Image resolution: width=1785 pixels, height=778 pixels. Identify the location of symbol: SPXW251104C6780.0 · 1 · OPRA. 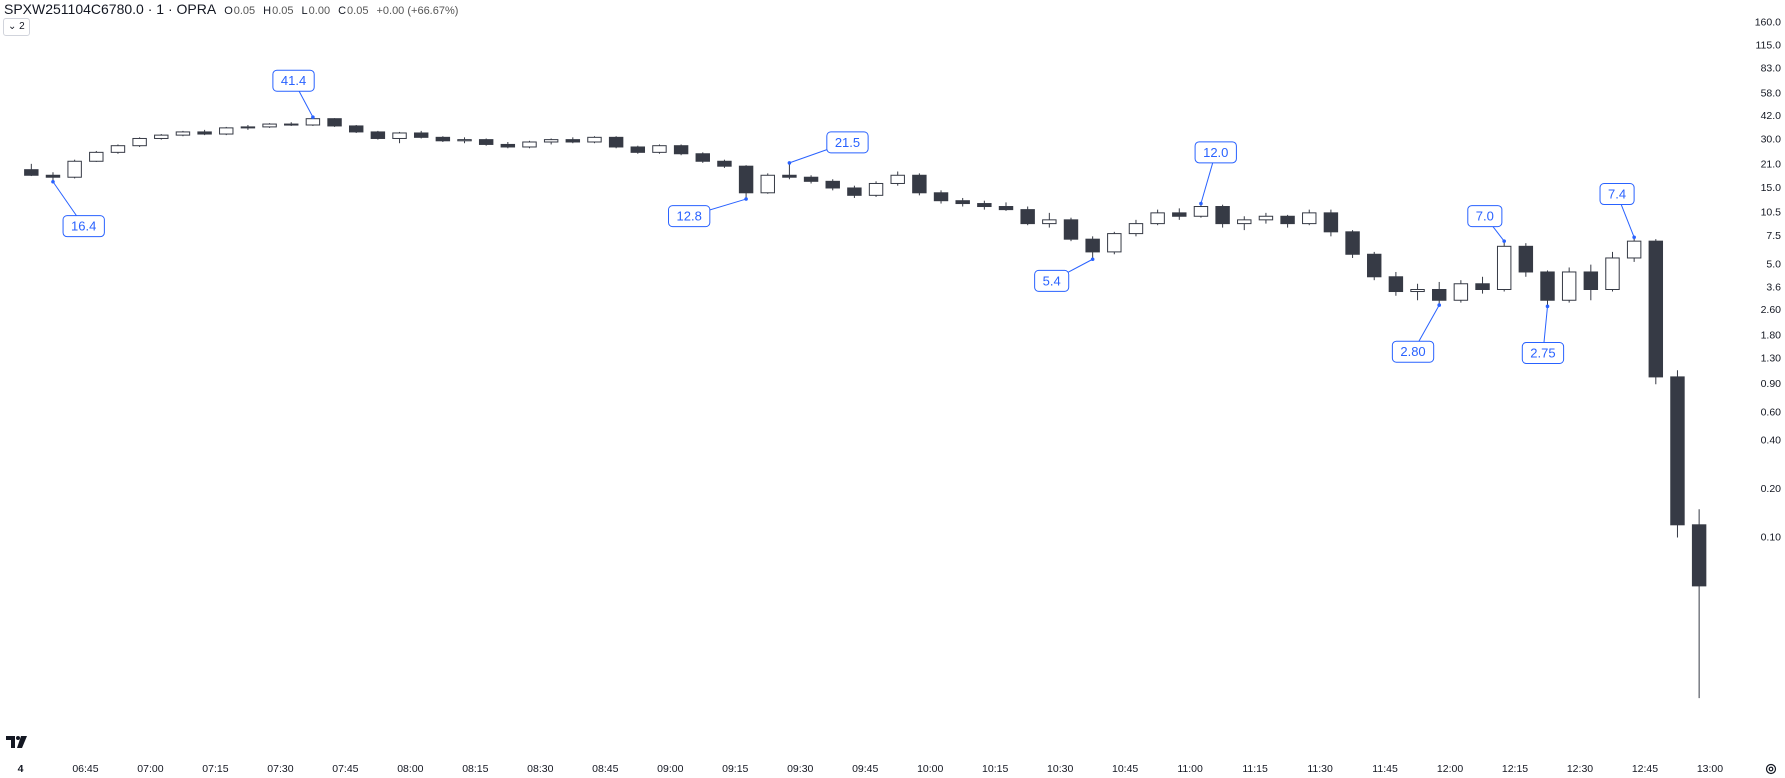
(110, 9).